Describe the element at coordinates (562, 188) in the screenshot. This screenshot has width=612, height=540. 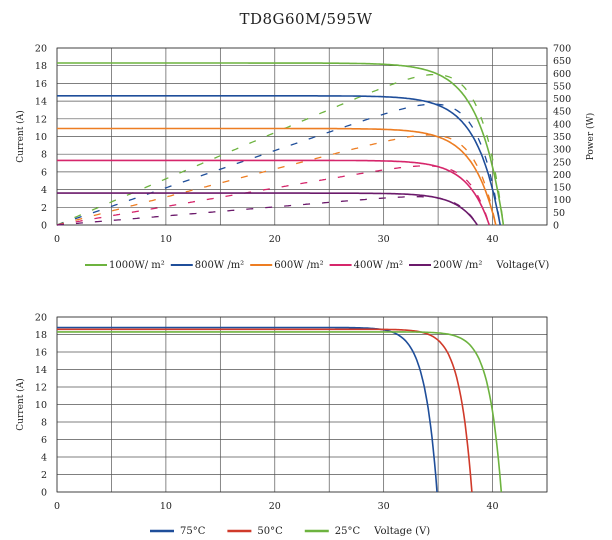
I see `y2-tick-label: 150` at that location.